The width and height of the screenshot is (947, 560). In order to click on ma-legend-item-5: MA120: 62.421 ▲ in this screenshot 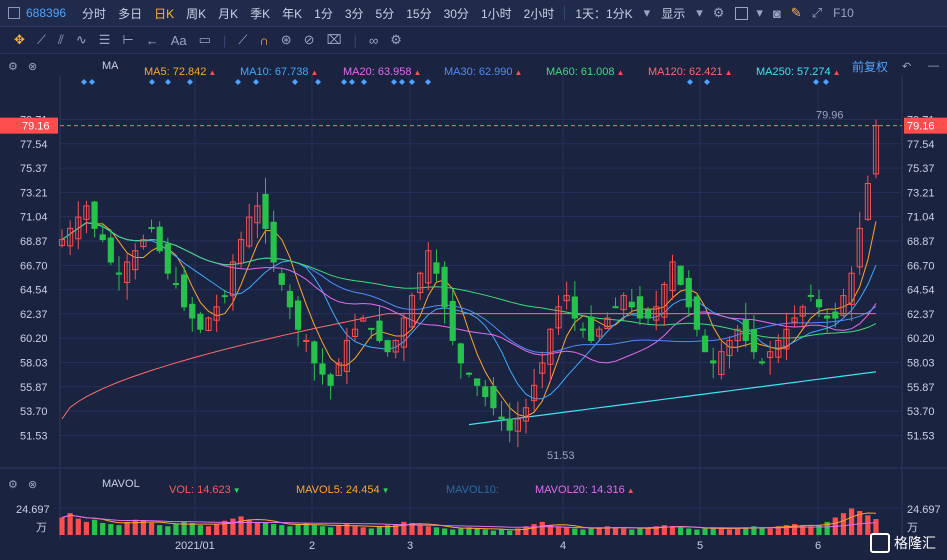, I will do `click(690, 72)`.